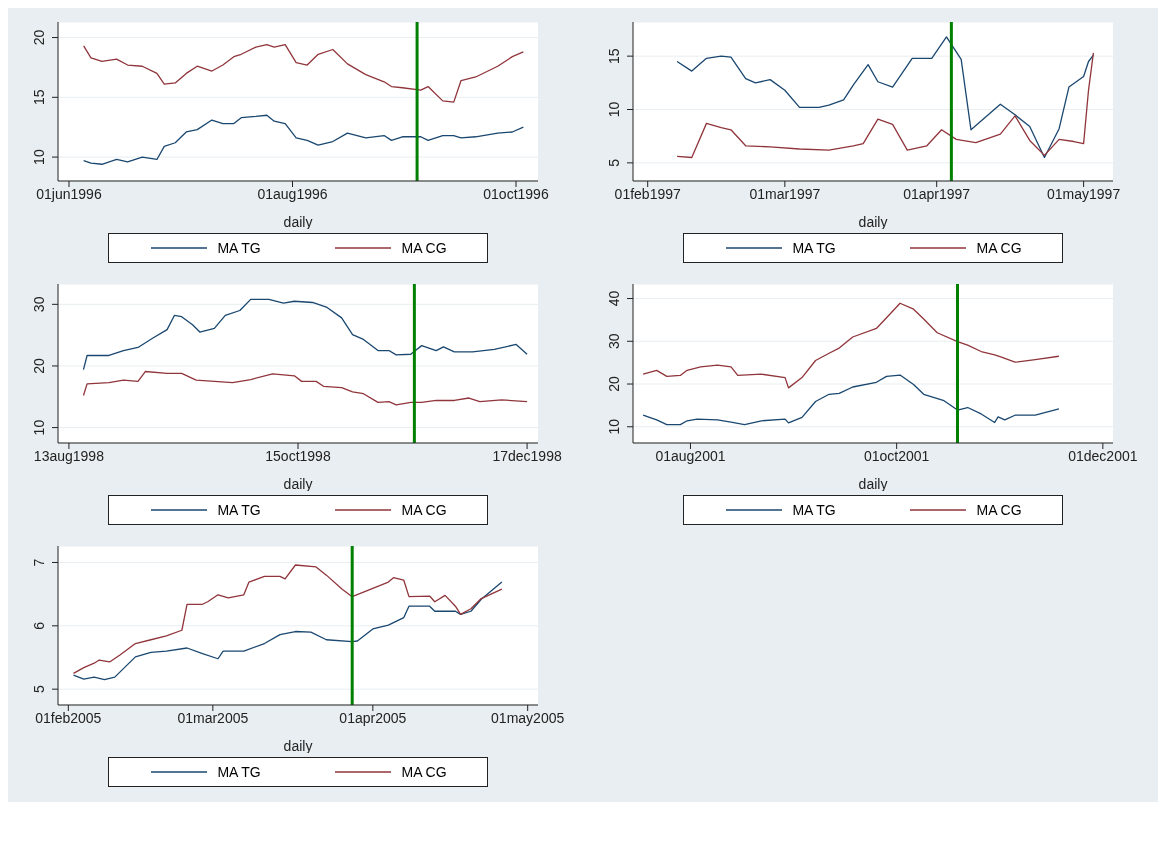 Image resolution: width=1167 pixels, height=843 pixels. What do you see at coordinates (39, 562) in the screenshot?
I see `y-tick-label: 7` at bounding box center [39, 562].